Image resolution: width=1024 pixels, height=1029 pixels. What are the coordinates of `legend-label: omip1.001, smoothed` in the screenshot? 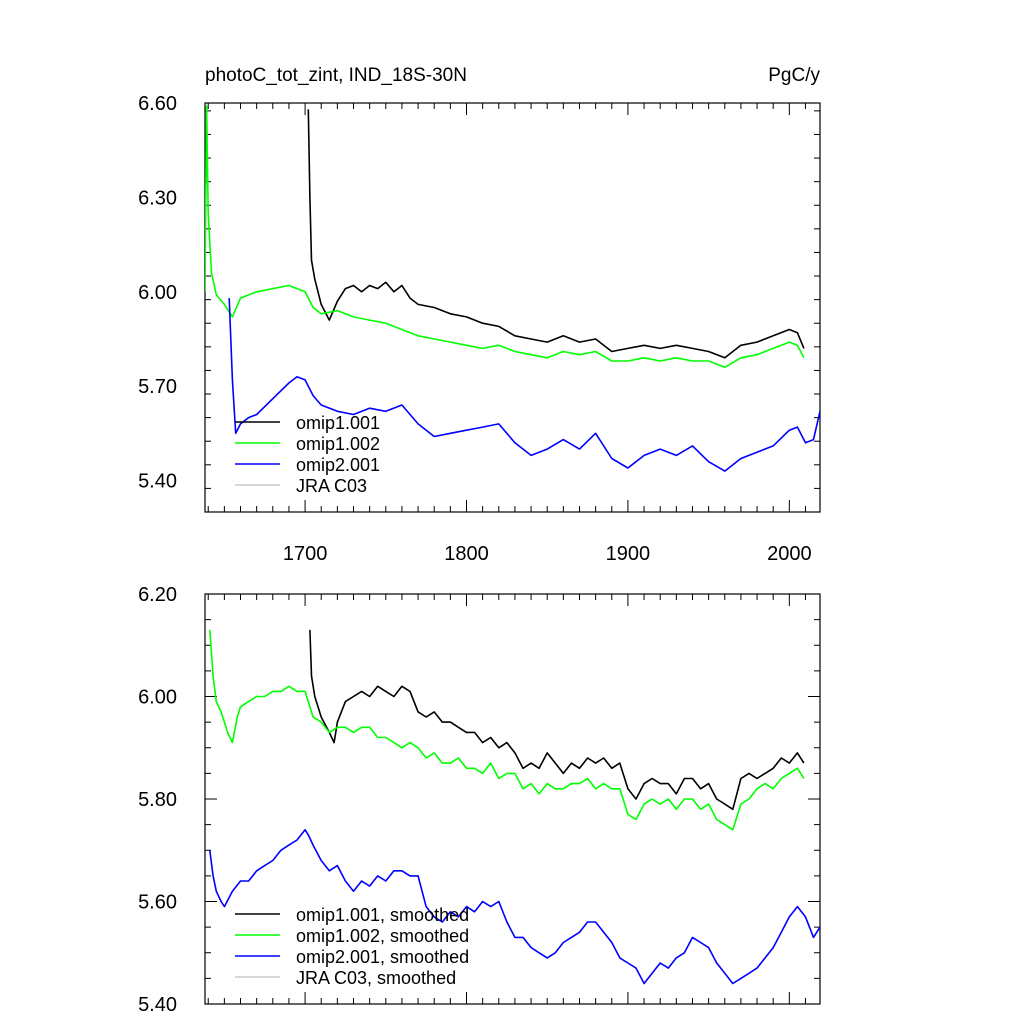 It's located at (382, 915).